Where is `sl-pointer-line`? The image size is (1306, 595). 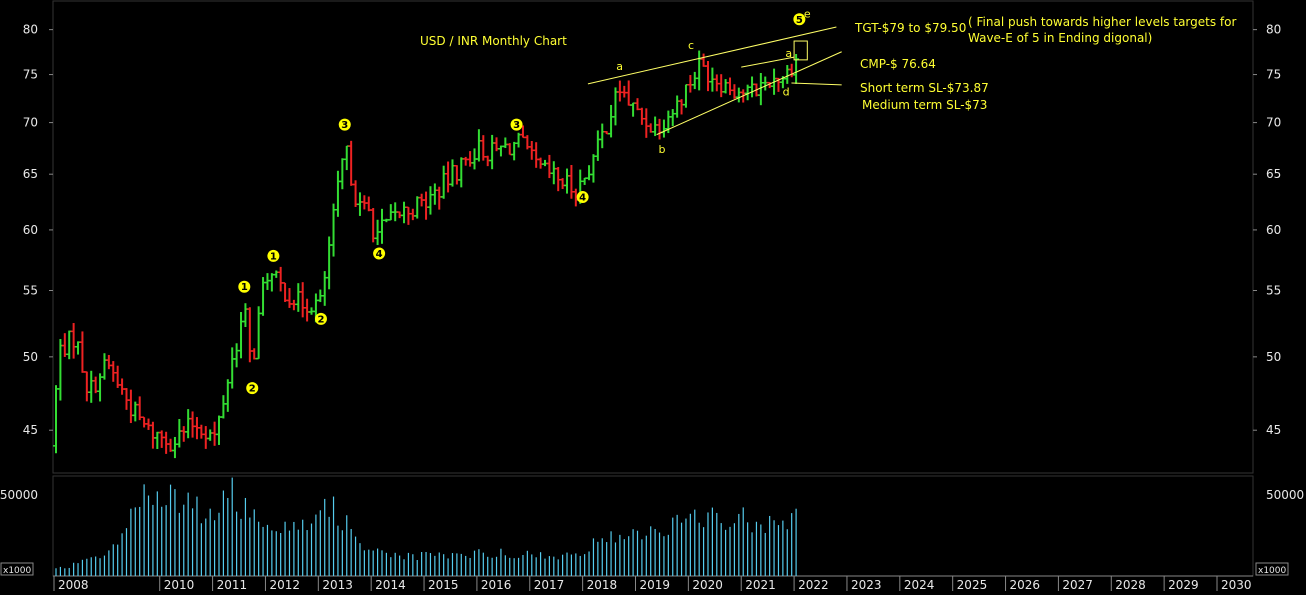
sl-pointer-line is located at coordinates (816, 84).